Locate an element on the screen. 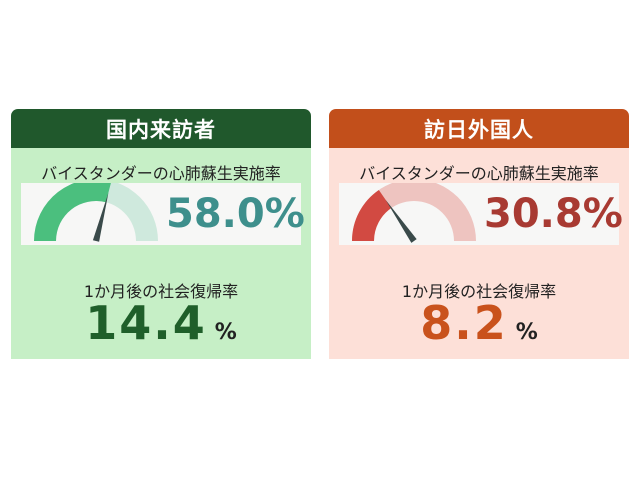 This screenshot has width=640, height=480. domestic-return-rate-unit: % is located at coordinates (225, 332).